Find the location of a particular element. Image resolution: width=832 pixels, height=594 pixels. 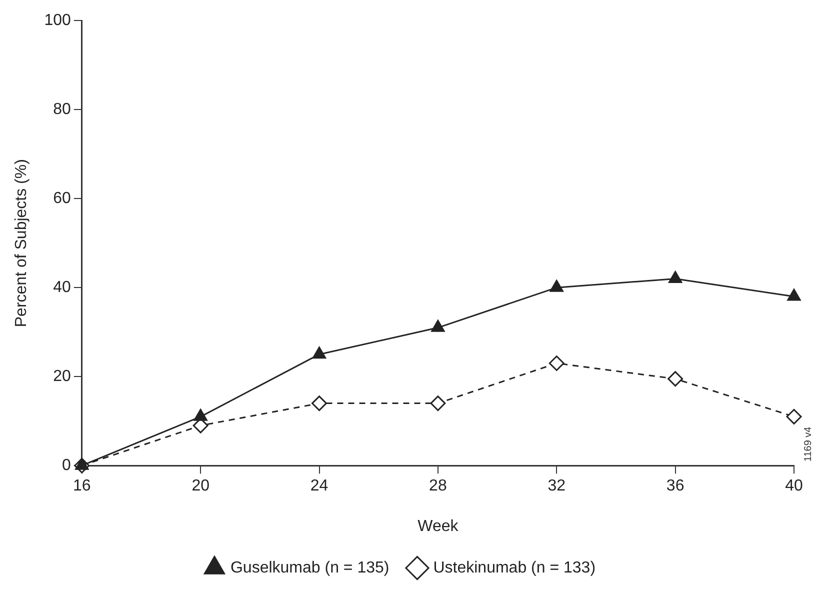

x-tick-label: 20 is located at coordinates (201, 486).